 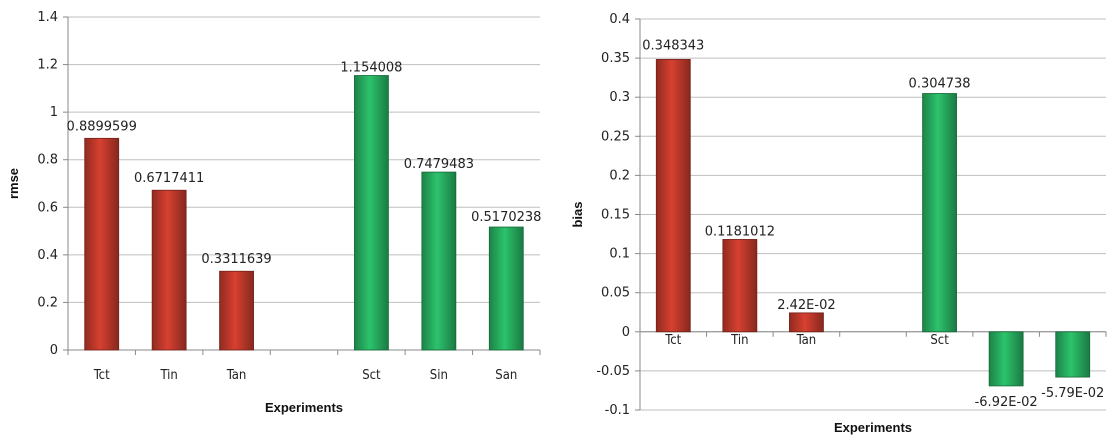 I want to click on data-label: -6.92E-02, so click(x=1006, y=402).